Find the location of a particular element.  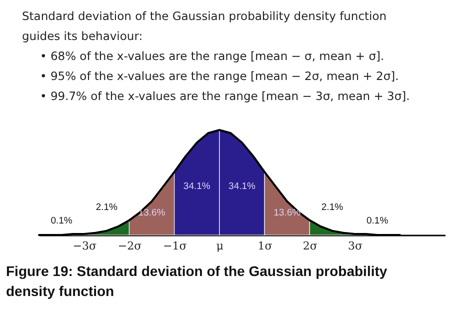

text: • 68% of the x-values are the range [mean − σ, mean + σ]. is located at coordinates (212, 56).